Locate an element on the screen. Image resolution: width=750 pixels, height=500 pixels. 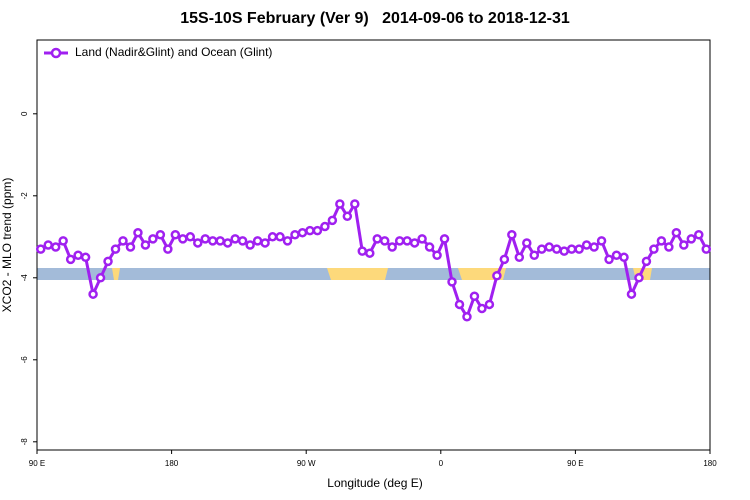
y-tick-label: -6 is located at coordinates (24, 360).